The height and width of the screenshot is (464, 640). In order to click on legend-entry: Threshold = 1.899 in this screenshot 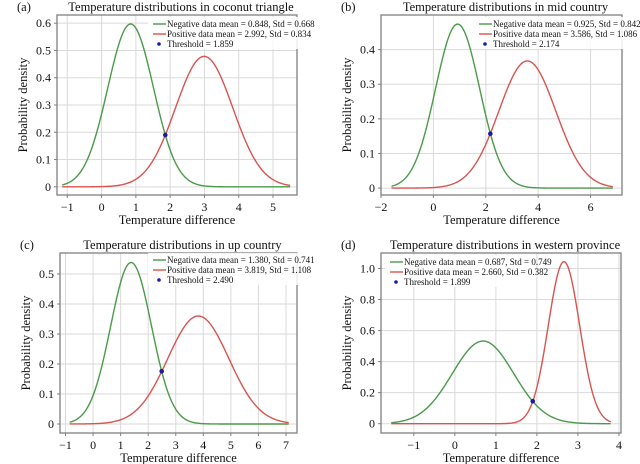, I will do `click(437, 282)`.